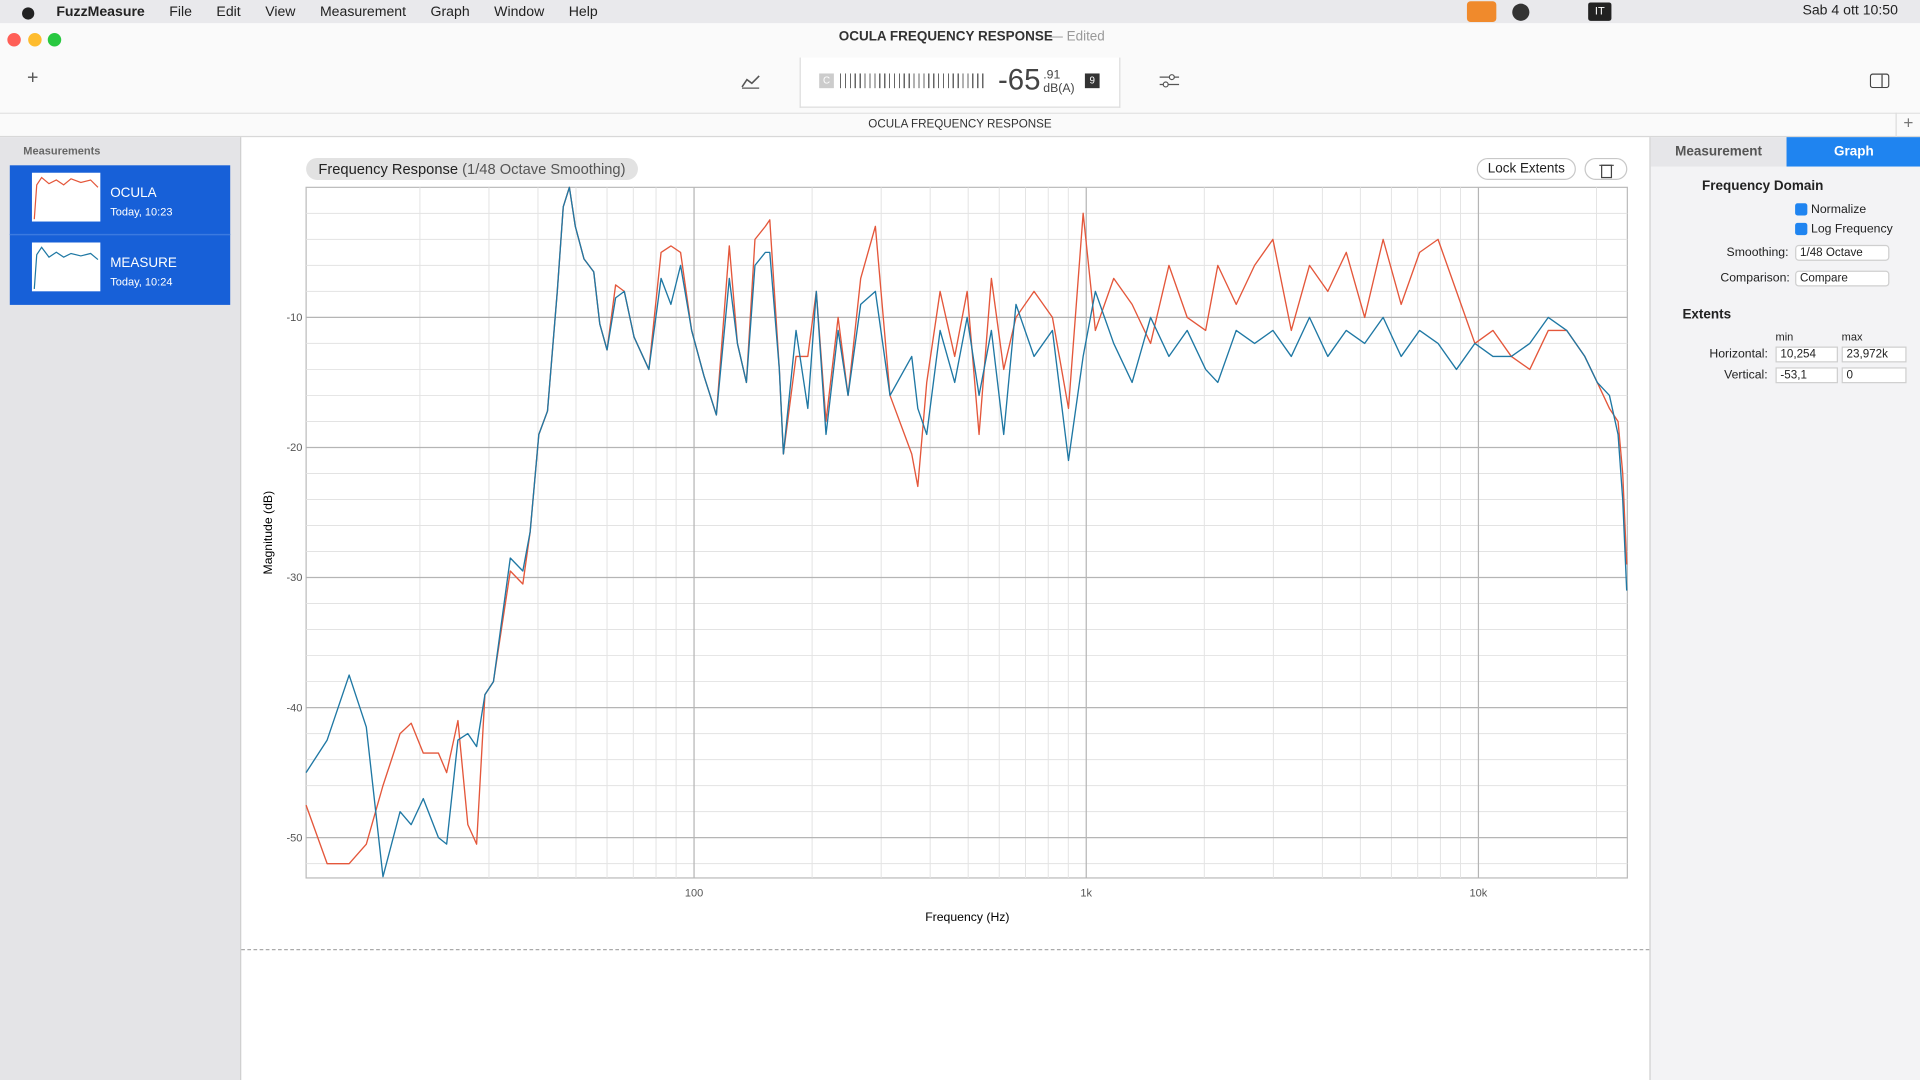  What do you see at coordinates (1169, 80) in the screenshot?
I see `settings-tool` at bounding box center [1169, 80].